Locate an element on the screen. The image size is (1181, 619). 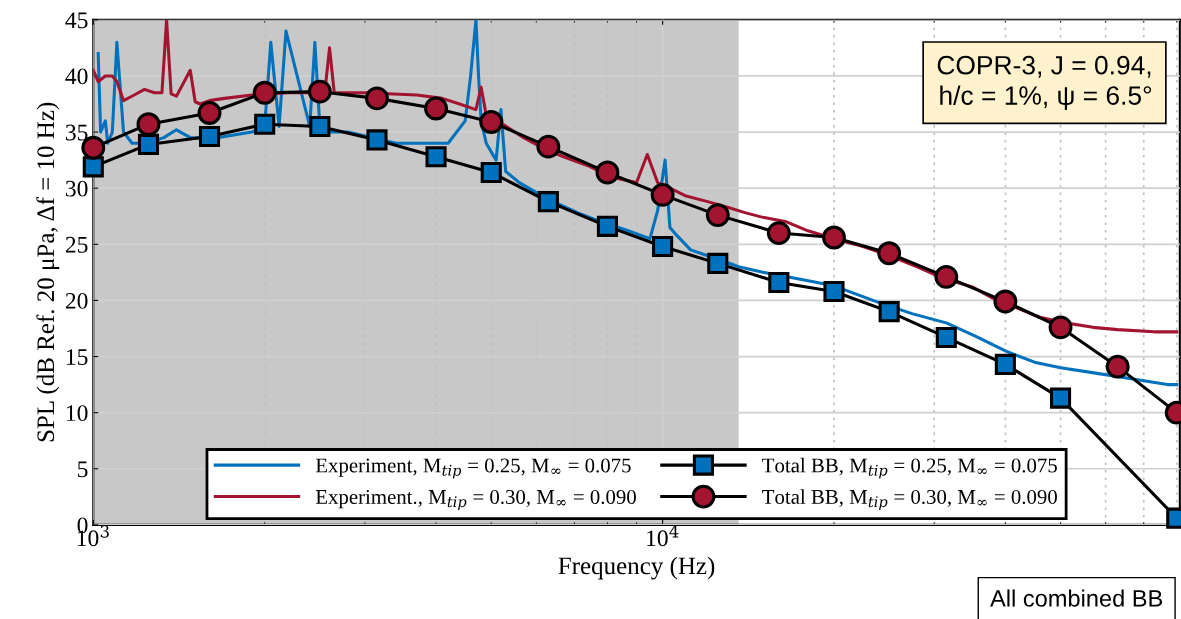
y-tick-label: 30 is located at coordinates (76, 188).